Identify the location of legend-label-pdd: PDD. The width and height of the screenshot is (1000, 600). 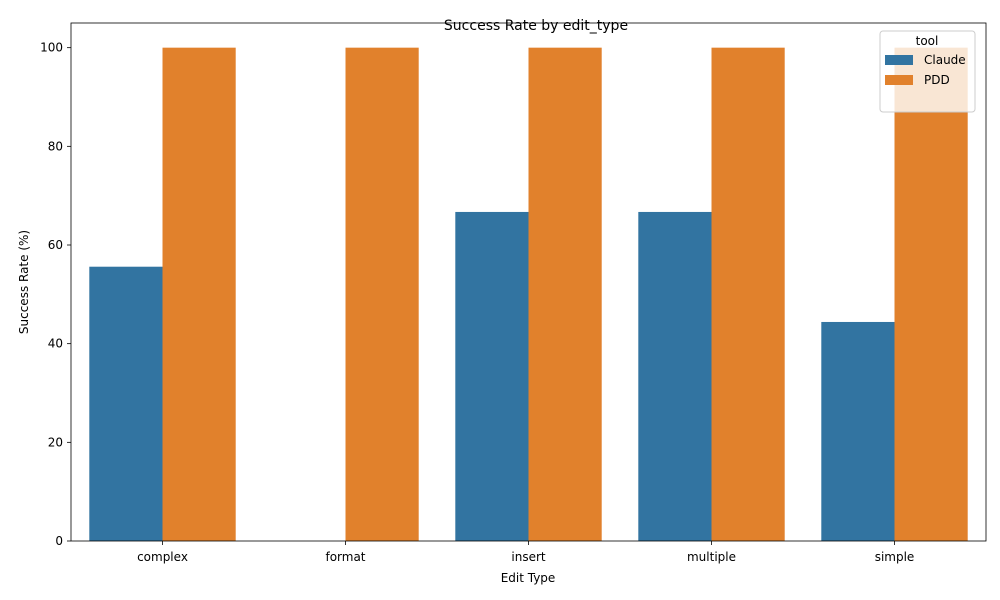
(937, 80).